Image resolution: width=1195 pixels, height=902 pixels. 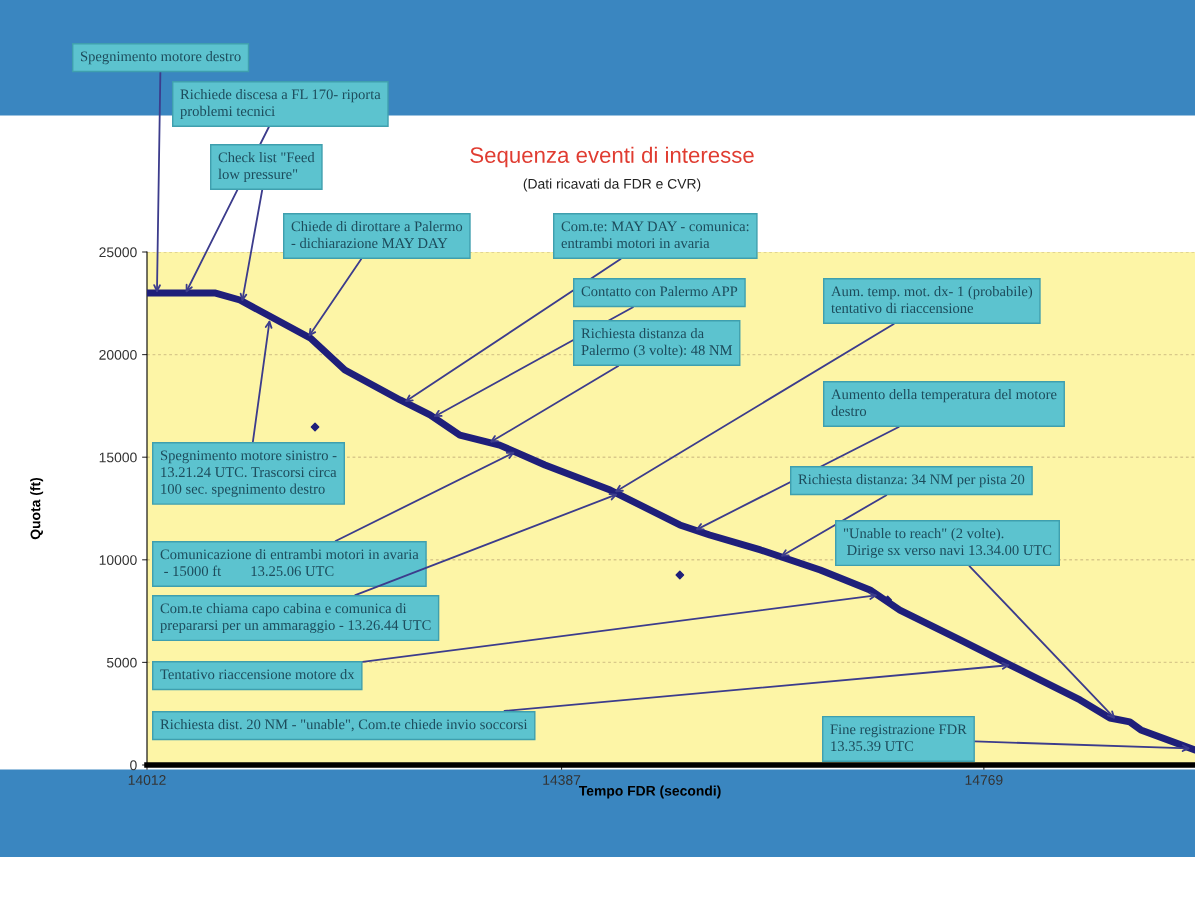 I want to click on annotation: Chiede di dirottare a Palermo - dichiarazione MAY DAY, so click(x=377, y=235).